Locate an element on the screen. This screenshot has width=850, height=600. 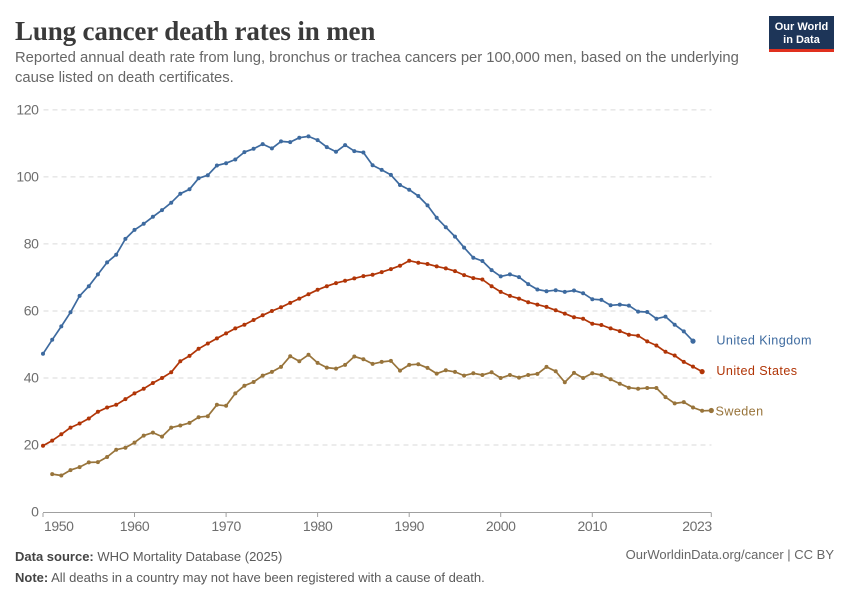
svg-text: 0 is located at coordinates (35, 512).